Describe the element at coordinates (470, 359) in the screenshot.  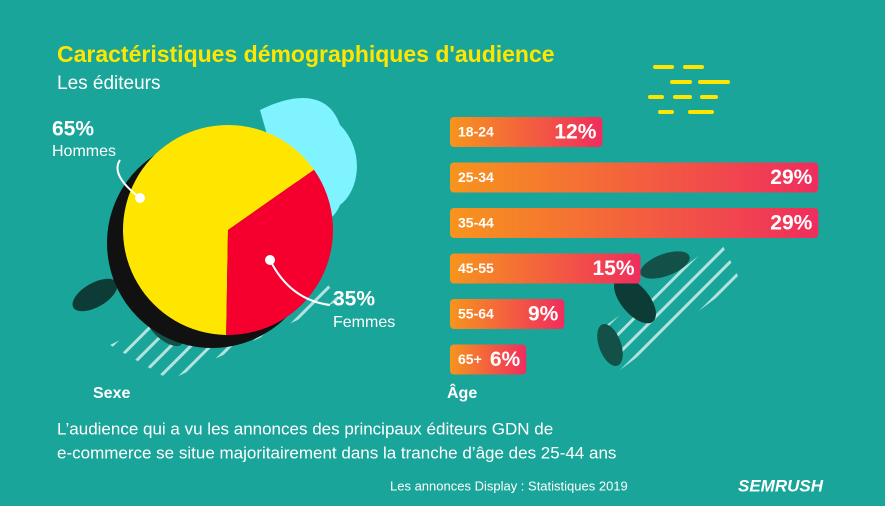
I see `category-label: 65+` at that location.